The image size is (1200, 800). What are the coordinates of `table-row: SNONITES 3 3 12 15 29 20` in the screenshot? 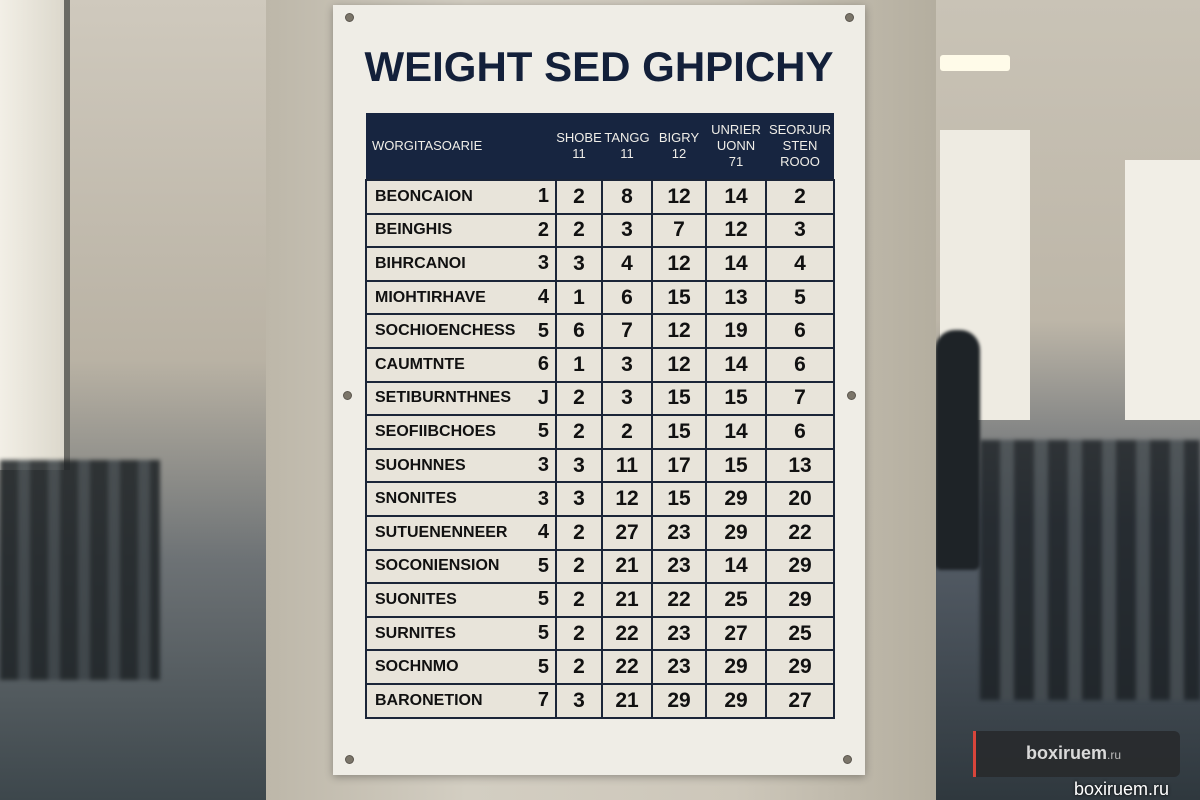 It's located at (600, 499).